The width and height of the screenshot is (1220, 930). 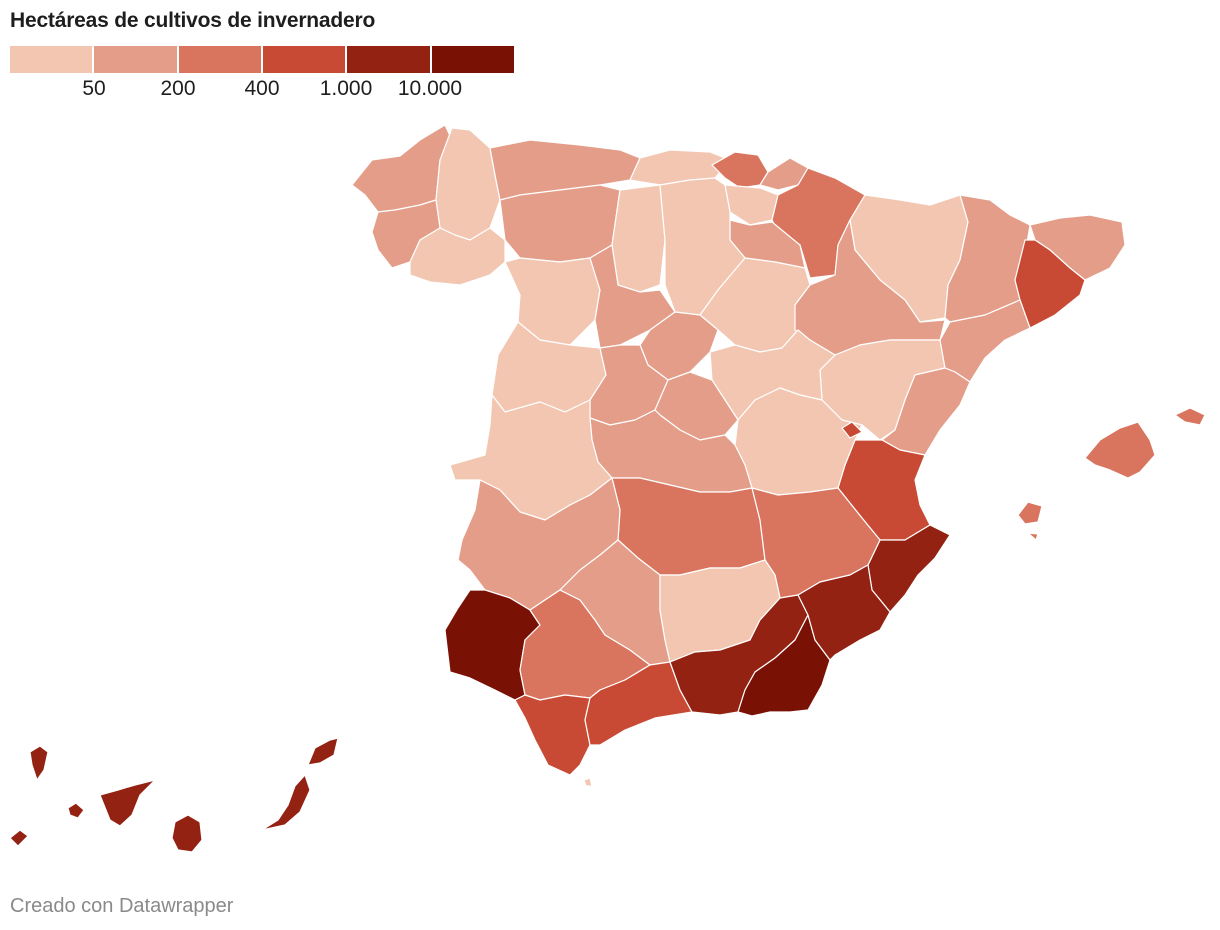 What do you see at coordinates (76, 810) in the screenshot?
I see `region-la-gomera` at bounding box center [76, 810].